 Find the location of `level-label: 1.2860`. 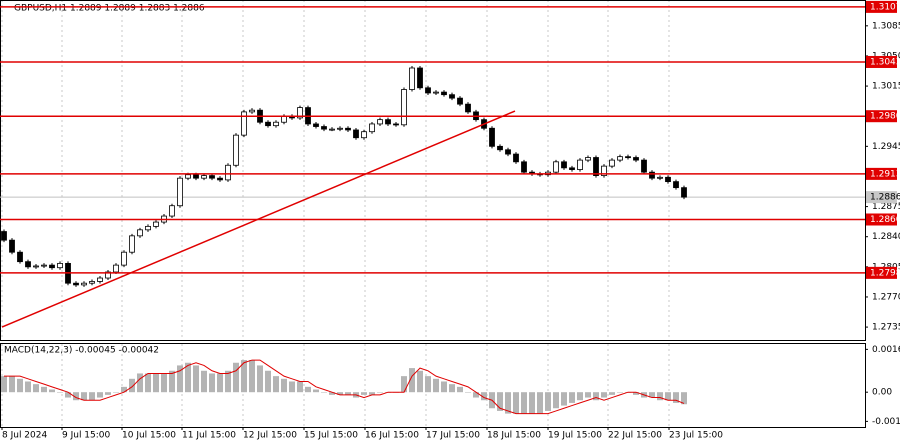

level-label: 1.2860 is located at coordinates (885, 220).